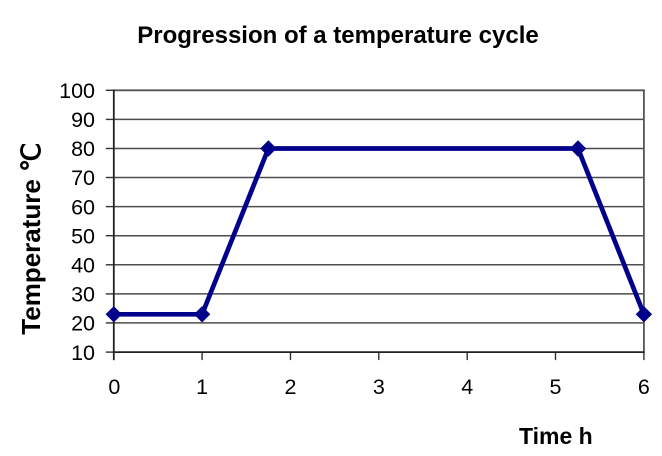 This screenshot has height=456, width=662. Describe the element at coordinates (83, 324) in the screenshot. I see `svg-text: 20` at that location.